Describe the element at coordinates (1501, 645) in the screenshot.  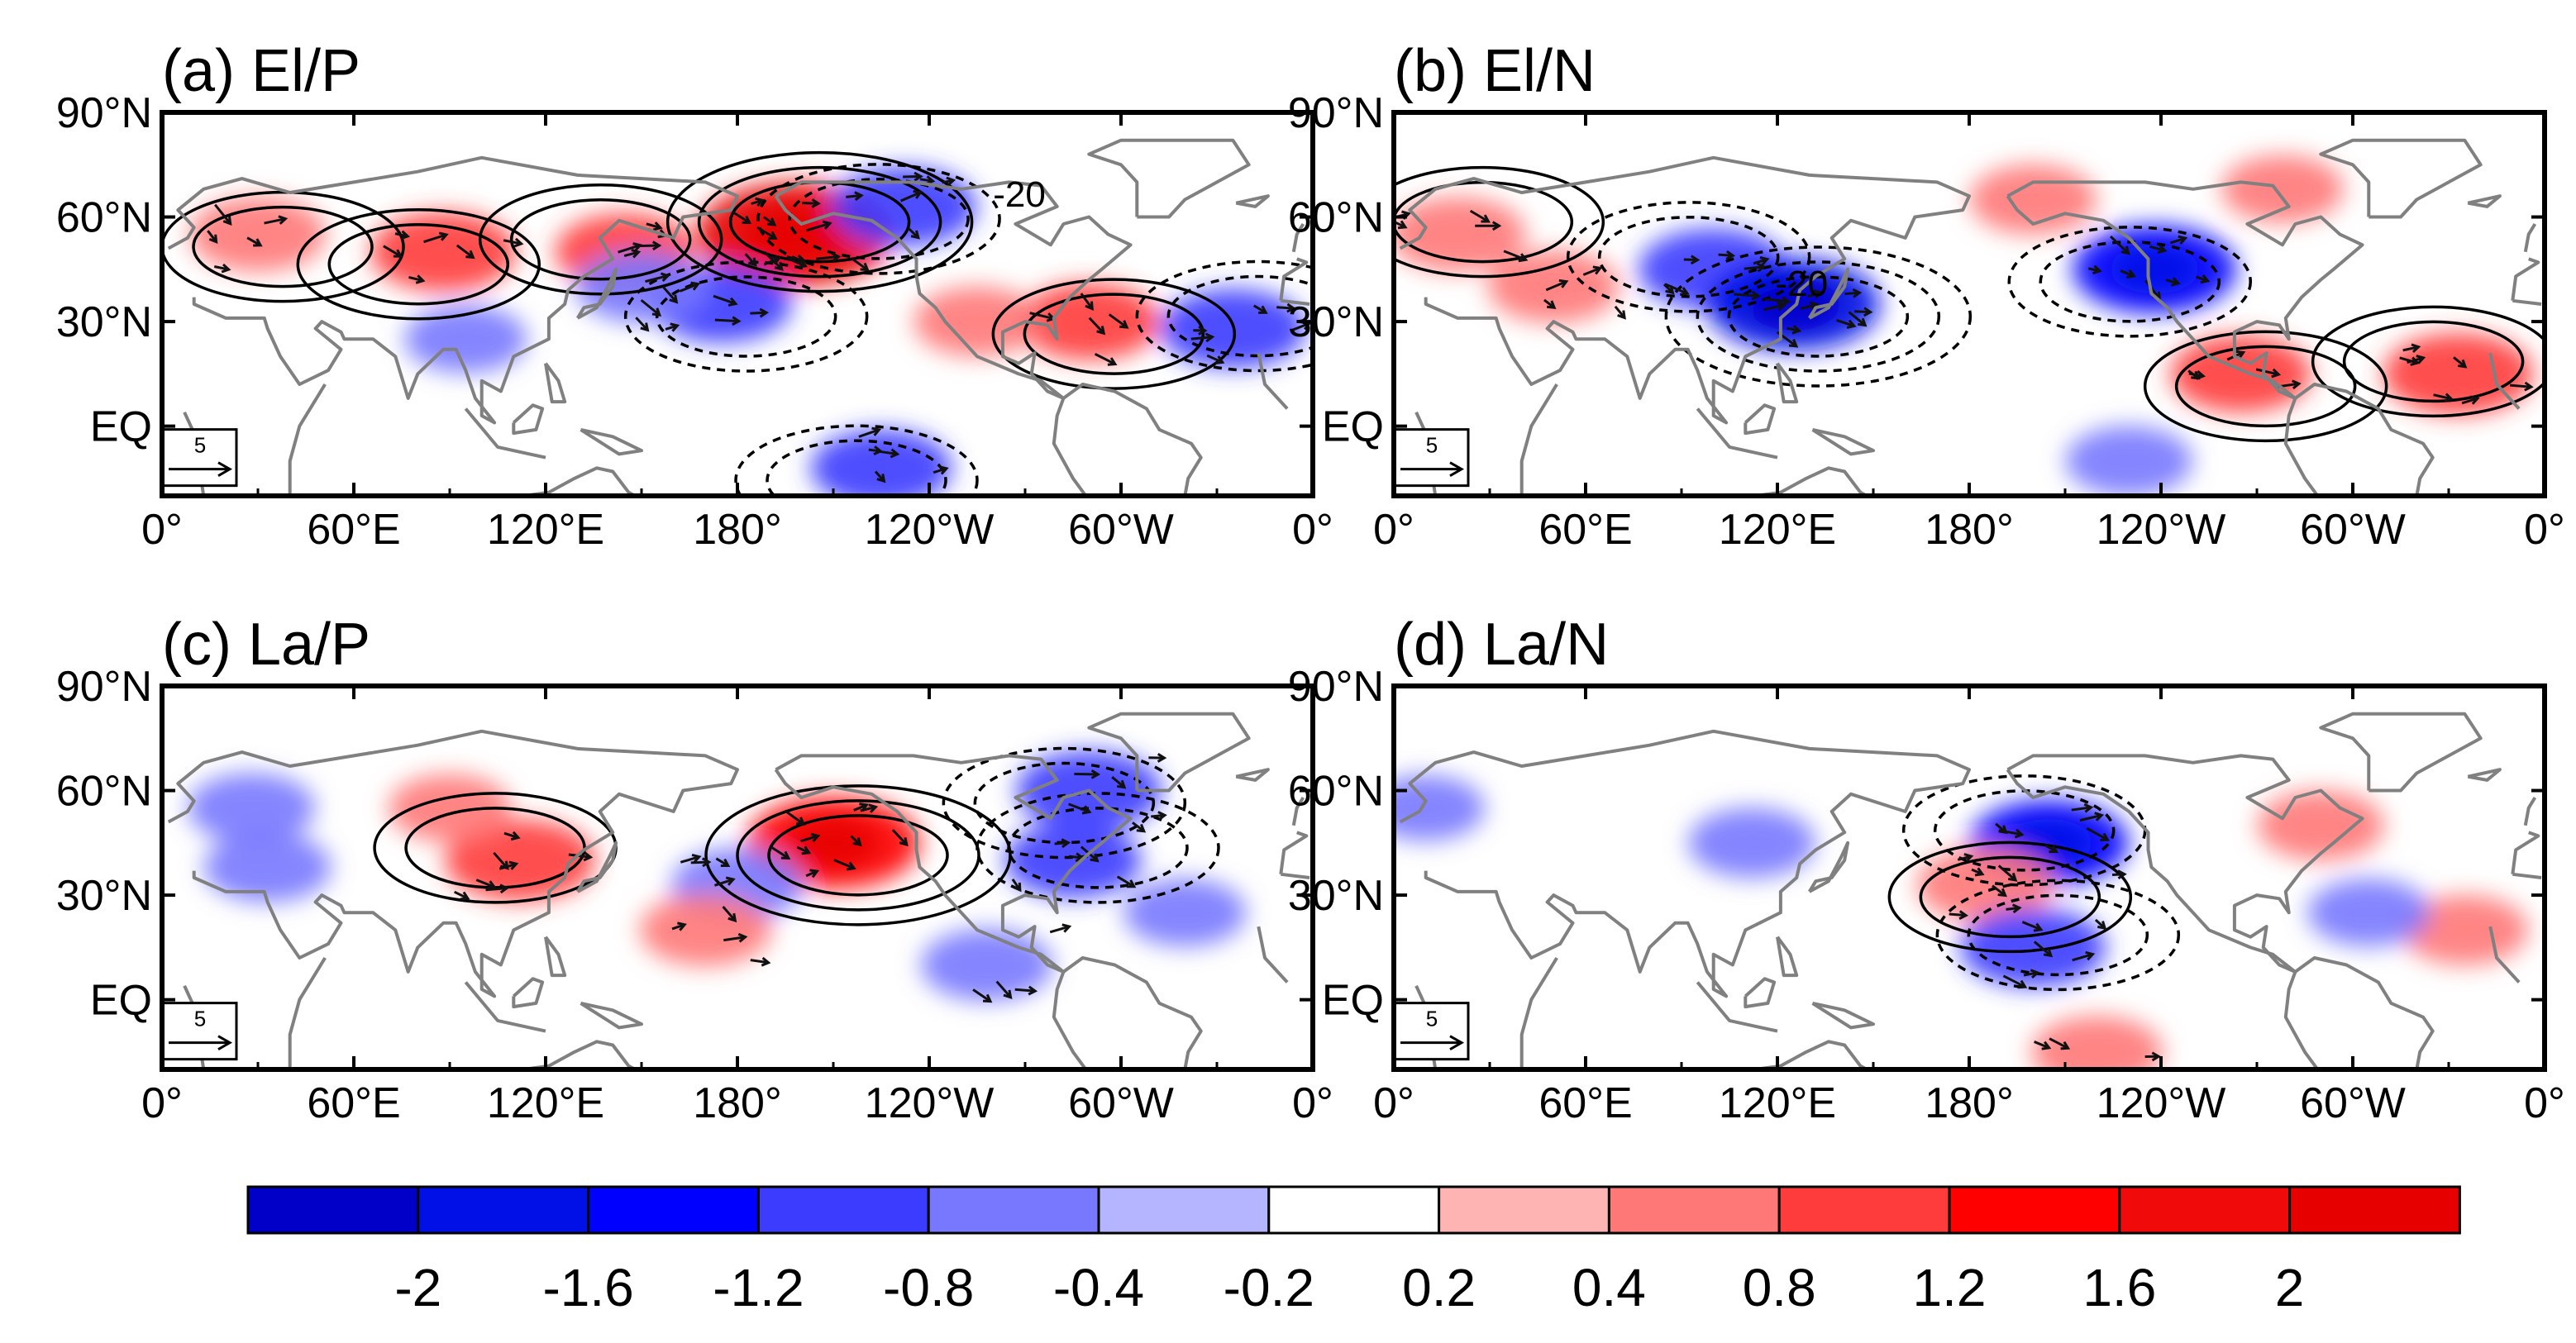
I see `panel-title: (d) La/N` at that location.